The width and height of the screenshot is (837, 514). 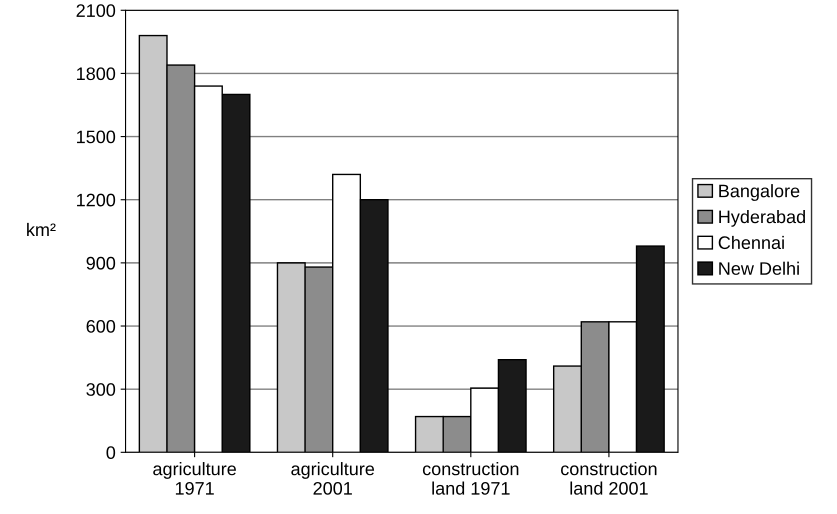 What do you see at coordinates (41, 229) in the screenshot?
I see `y-axis-title: km²` at bounding box center [41, 229].